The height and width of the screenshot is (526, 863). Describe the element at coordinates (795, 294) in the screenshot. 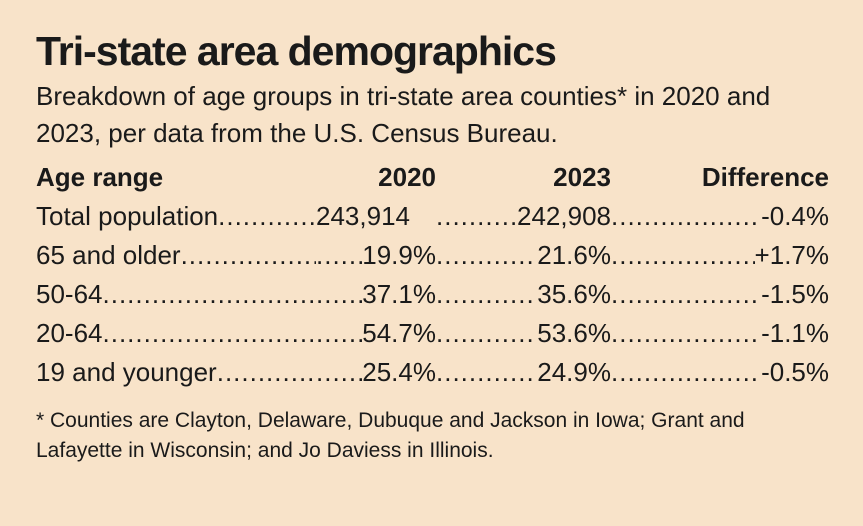

I see `row-difference: -1.5%` at that location.